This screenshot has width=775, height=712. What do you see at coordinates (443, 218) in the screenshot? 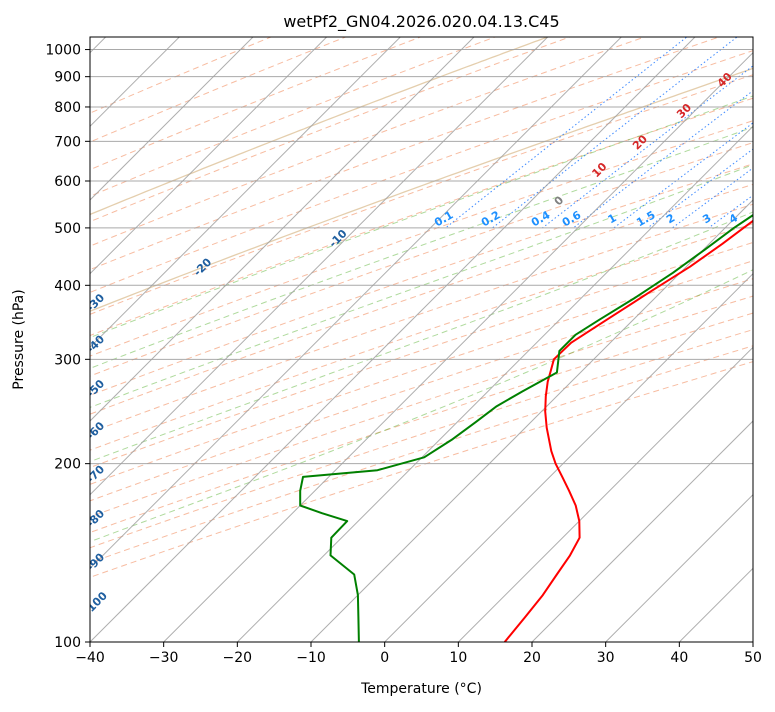
I see `mixing-ratio-label: 0.1` at bounding box center [443, 218].